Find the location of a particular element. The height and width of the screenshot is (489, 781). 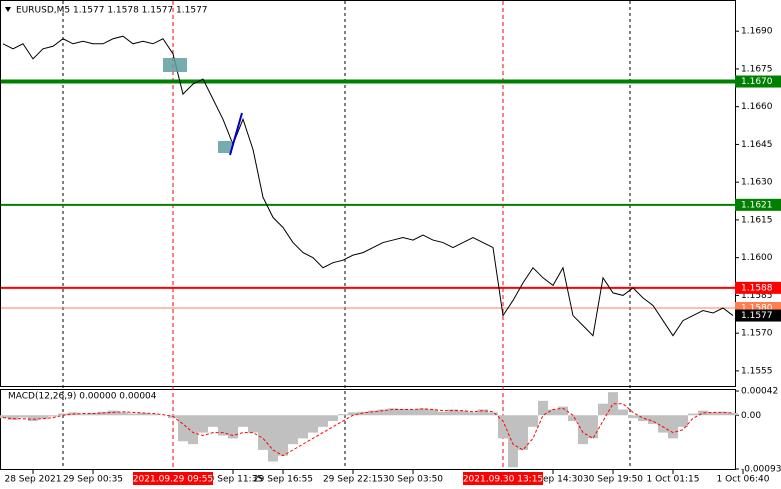

y-tick-label: 0.00042 is located at coordinates (759, 392).